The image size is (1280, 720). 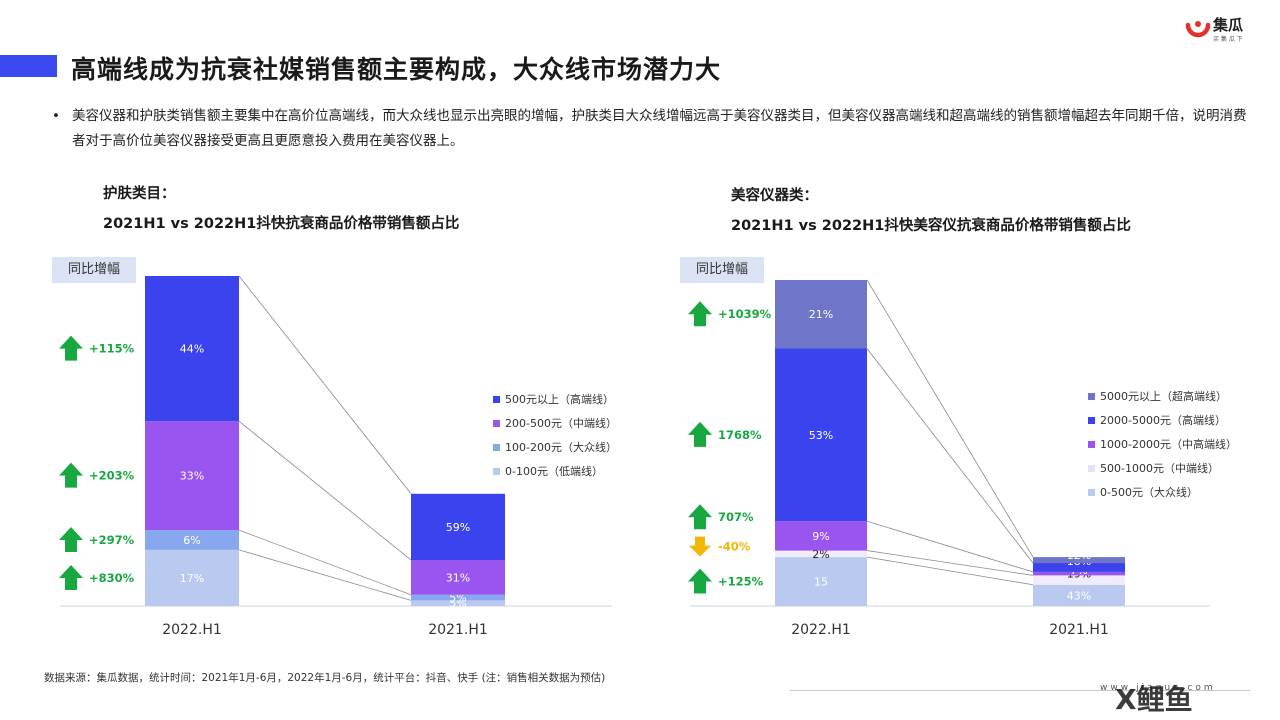 I want to click on brand-logo: 集瓜 买 集 瓜 下, so click(x=1225, y=29).